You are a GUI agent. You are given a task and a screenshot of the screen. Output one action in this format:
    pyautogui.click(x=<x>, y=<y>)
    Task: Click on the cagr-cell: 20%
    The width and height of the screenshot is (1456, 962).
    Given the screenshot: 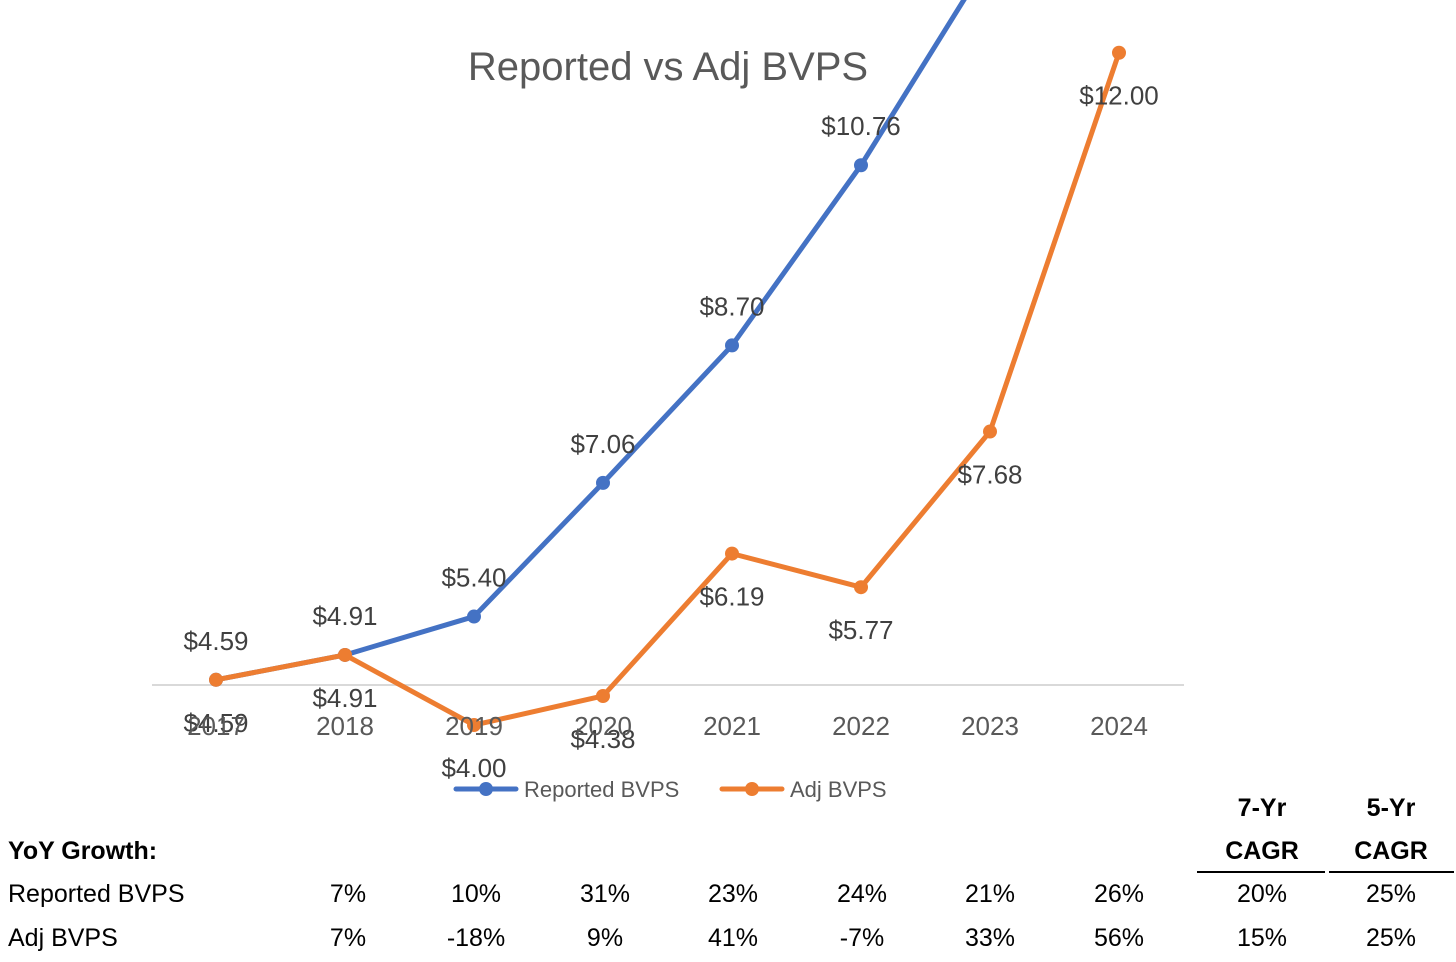 What is the action you would take?
    pyautogui.click(x=1262, y=894)
    